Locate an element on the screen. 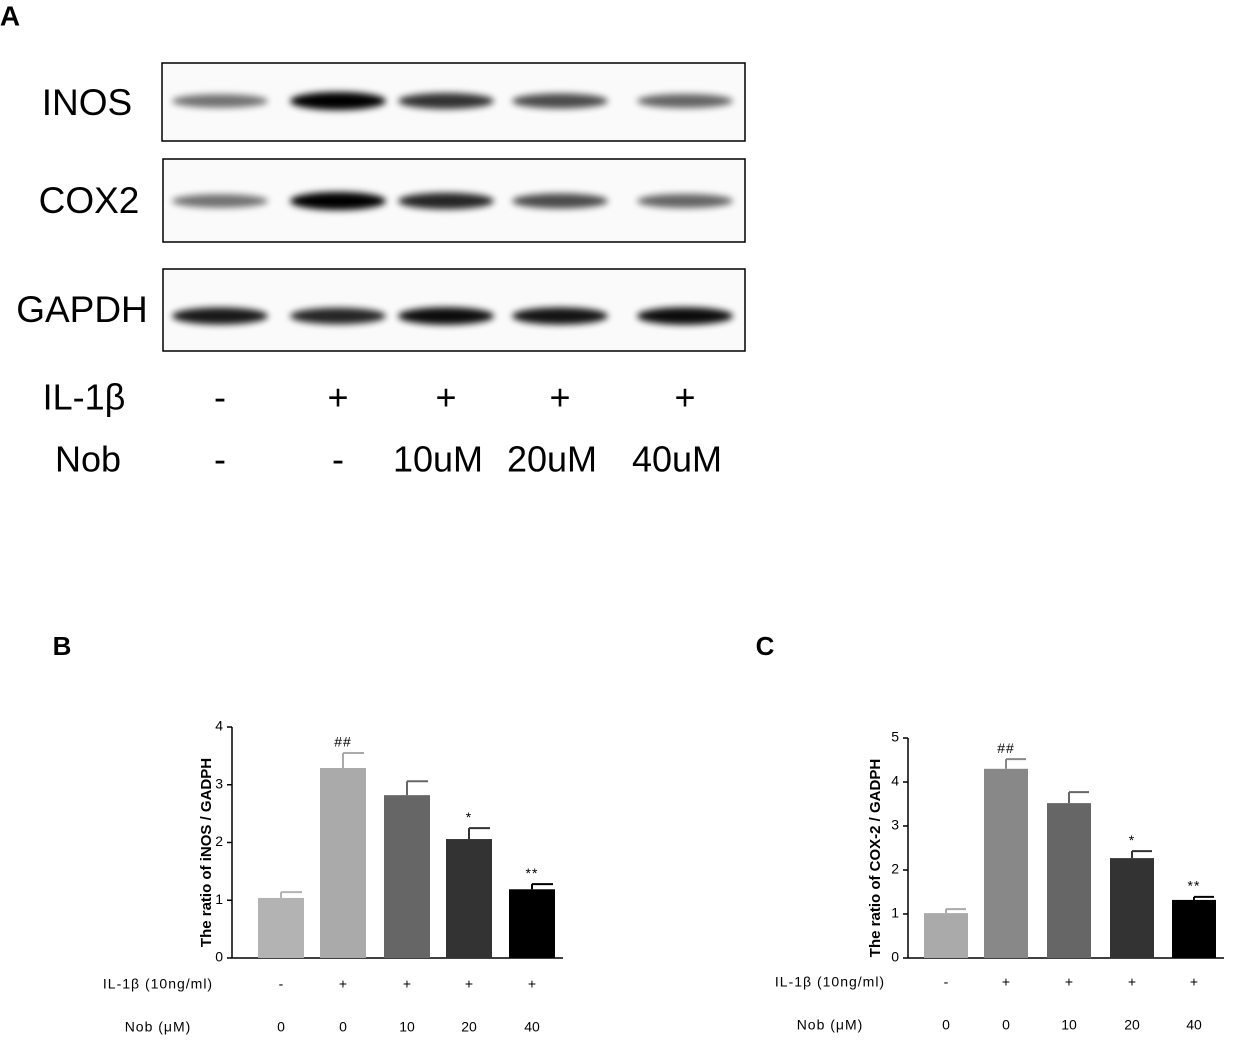  y-axis-label: The ratio of COX-2 / GADPH is located at coordinates (875, 858).